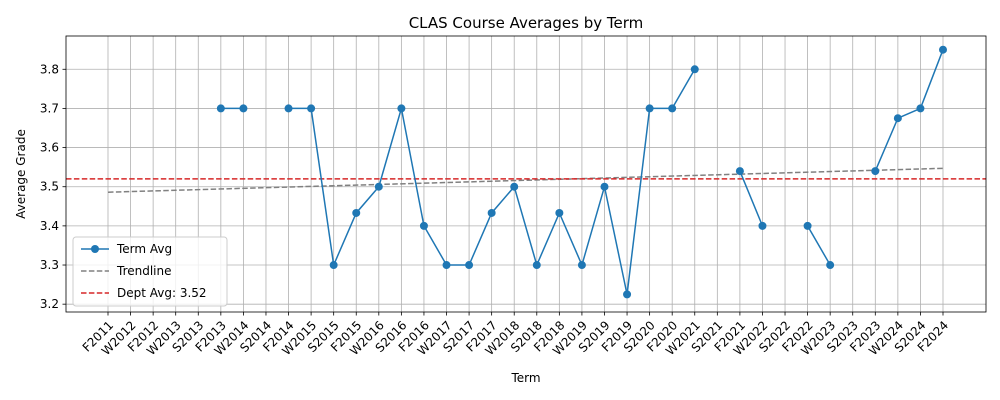 The image size is (1000, 400). I want to click on legend-box, so click(150, 271).